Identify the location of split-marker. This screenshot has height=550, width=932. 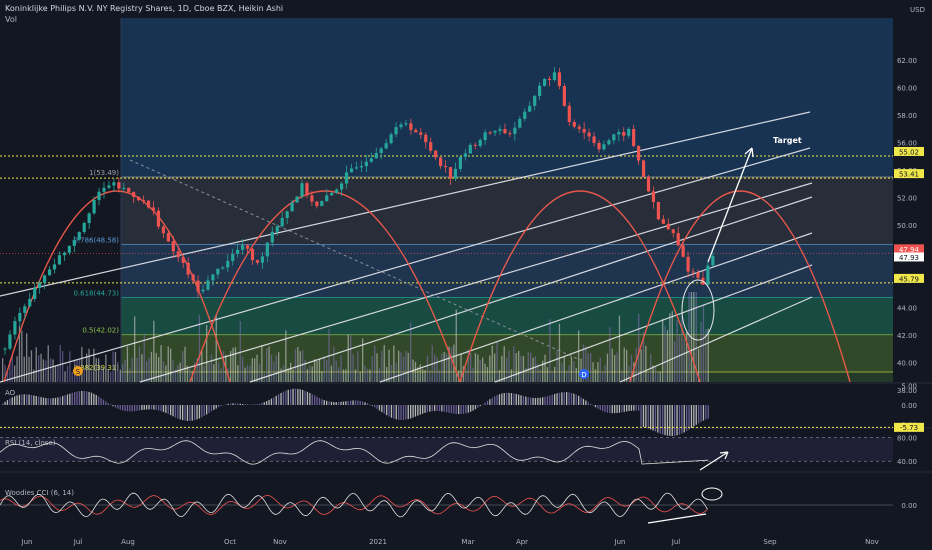
(78, 371).